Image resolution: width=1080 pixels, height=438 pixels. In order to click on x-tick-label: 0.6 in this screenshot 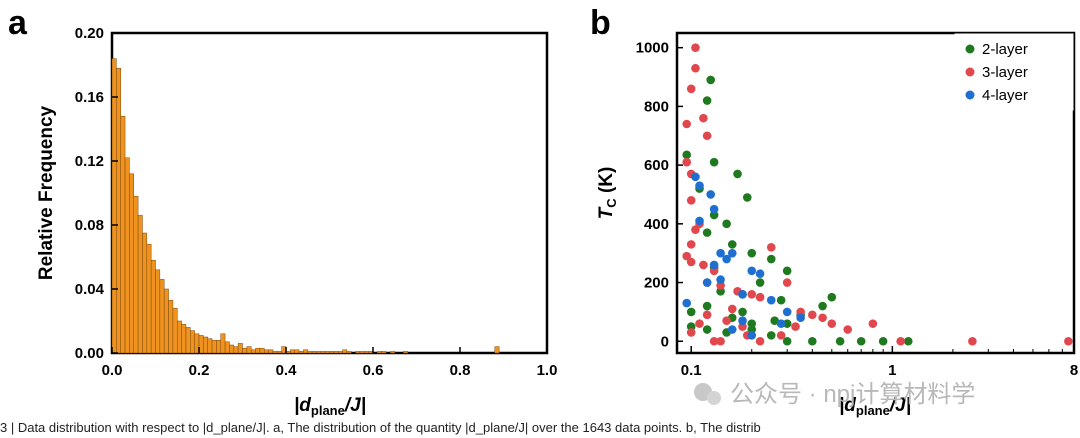, I will do `click(373, 370)`.